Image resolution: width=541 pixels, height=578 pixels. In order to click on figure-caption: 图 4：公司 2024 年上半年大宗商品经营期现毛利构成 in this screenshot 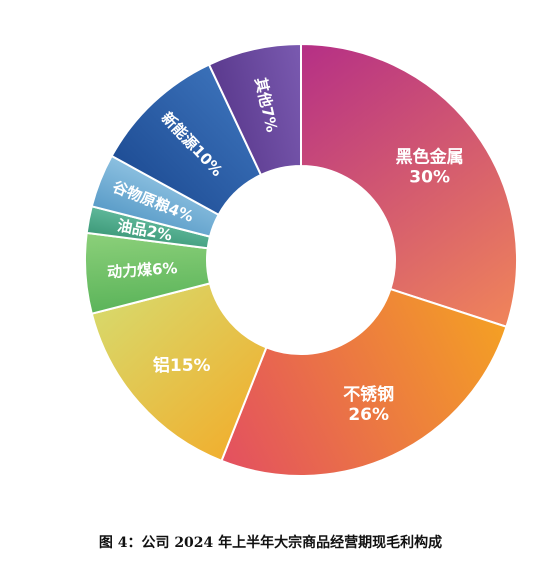, I will do `click(270, 543)`.